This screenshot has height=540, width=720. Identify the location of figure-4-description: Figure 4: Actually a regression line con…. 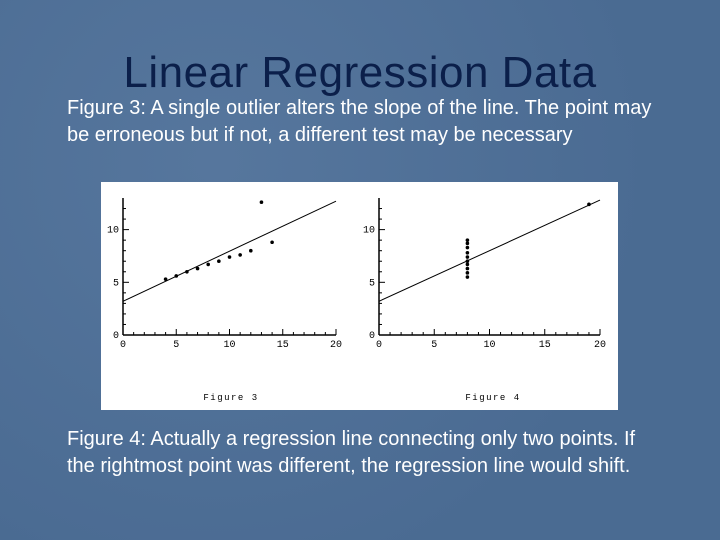
(351, 452).